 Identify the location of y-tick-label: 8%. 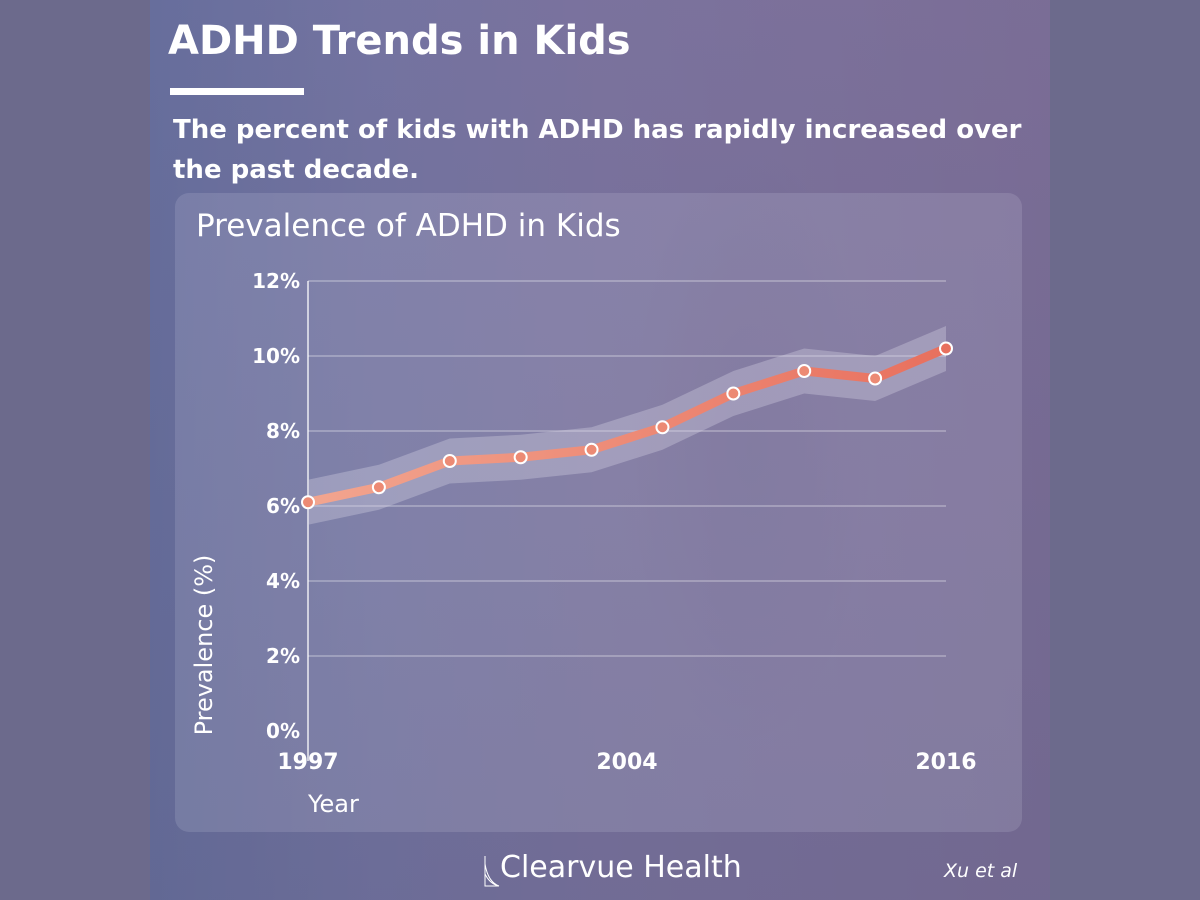
(283, 431).